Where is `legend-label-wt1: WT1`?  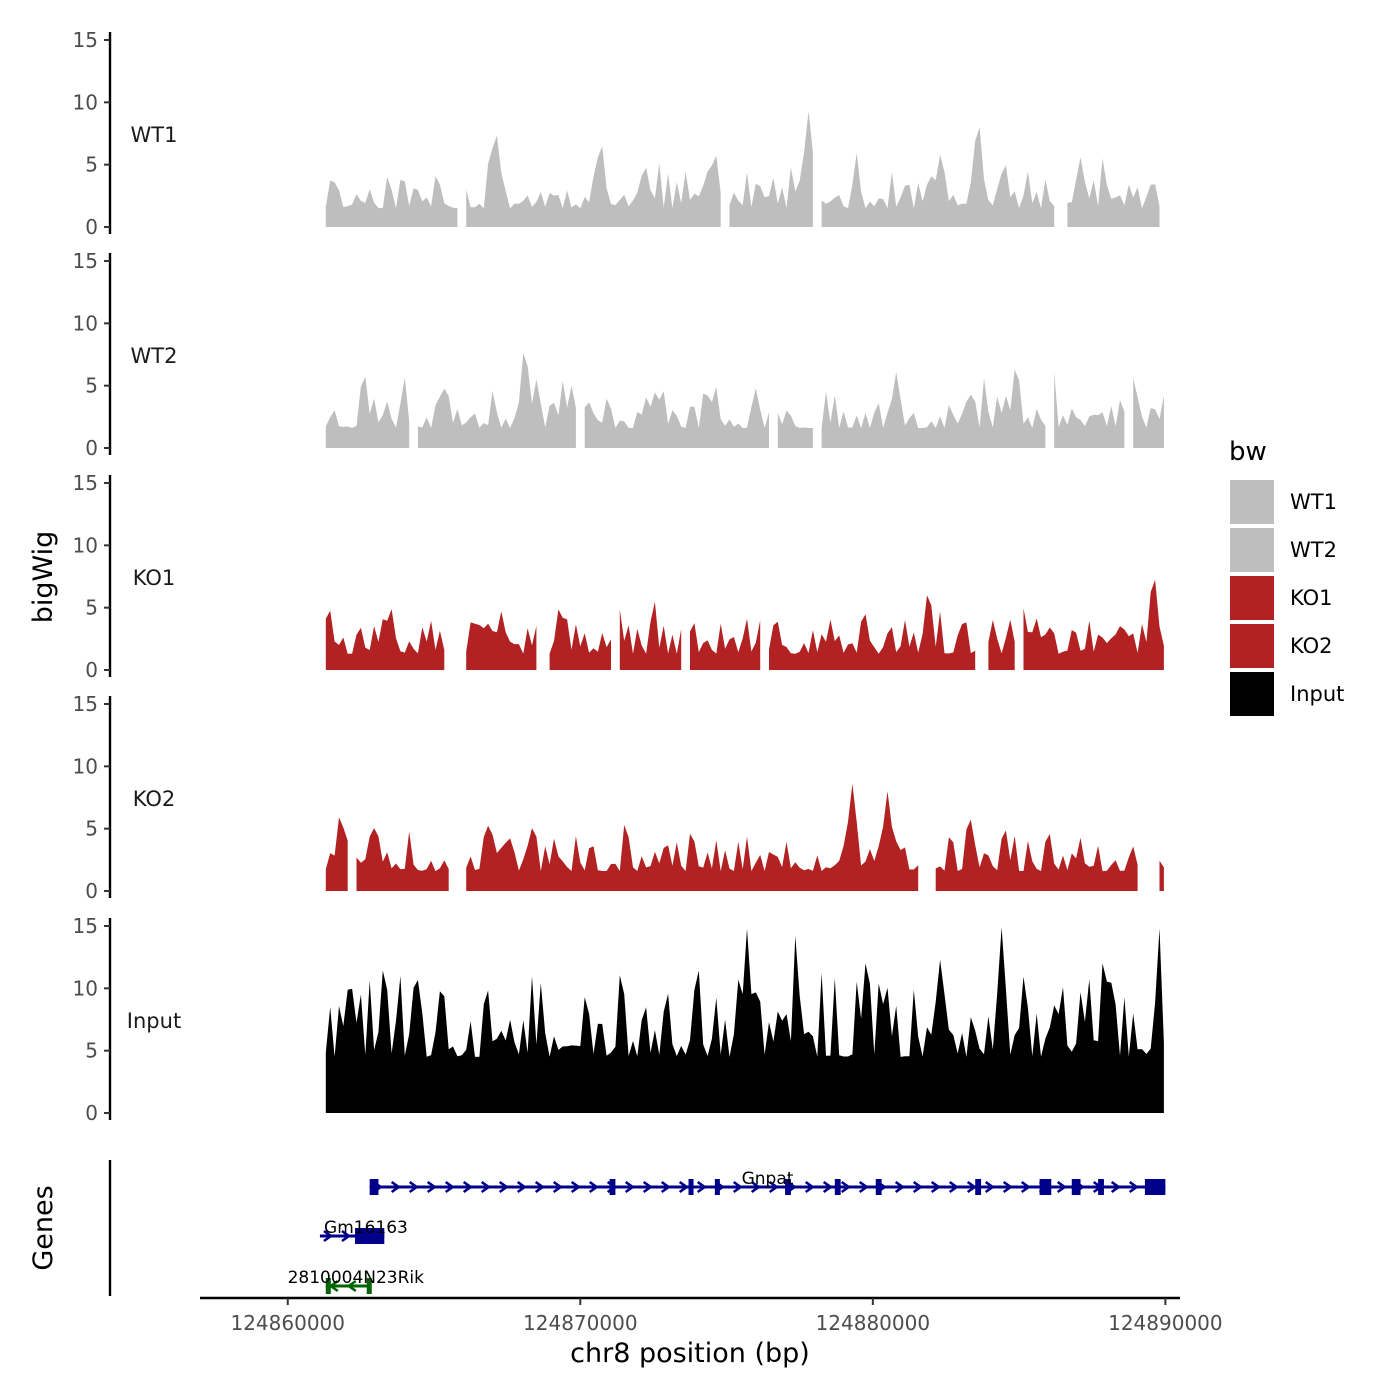
legend-label-wt1: WT1 is located at coordinates (1313, 502).